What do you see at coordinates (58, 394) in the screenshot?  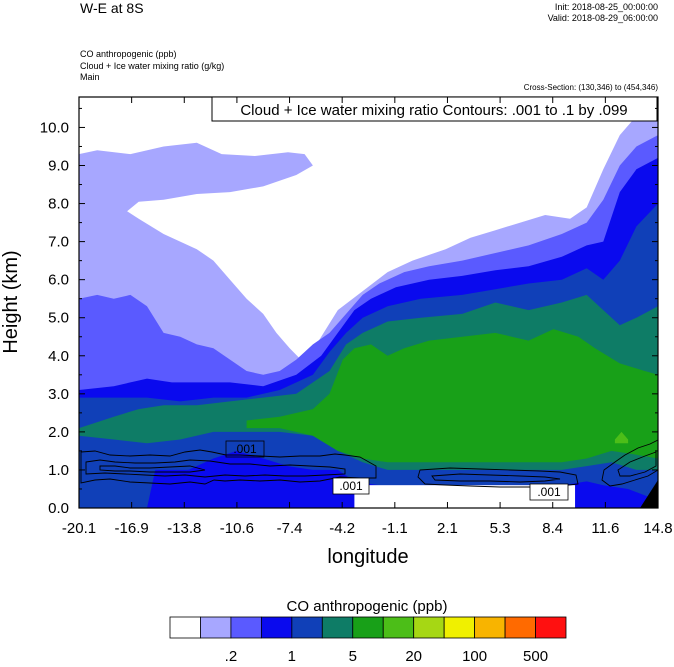 I see `y-tick-label: 3.0` at bounding box center [58, 394].